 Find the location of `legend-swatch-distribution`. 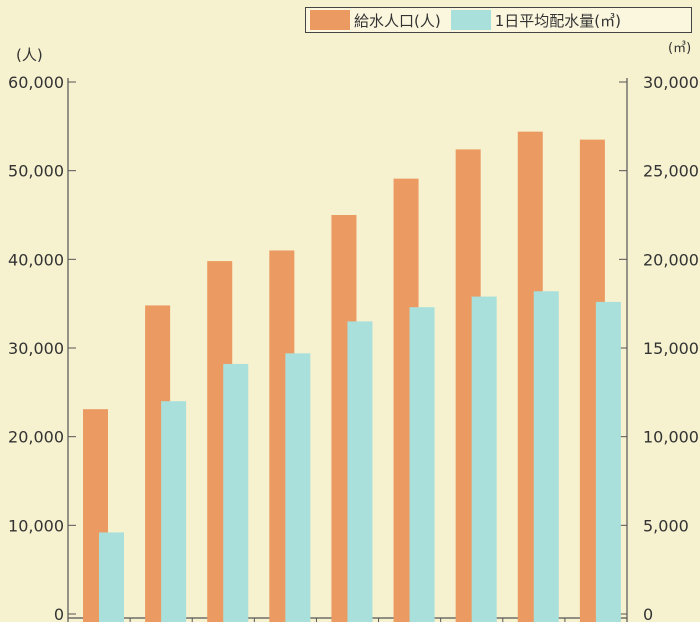

legend-swatch-distribution is located at coordinates (470, 20).